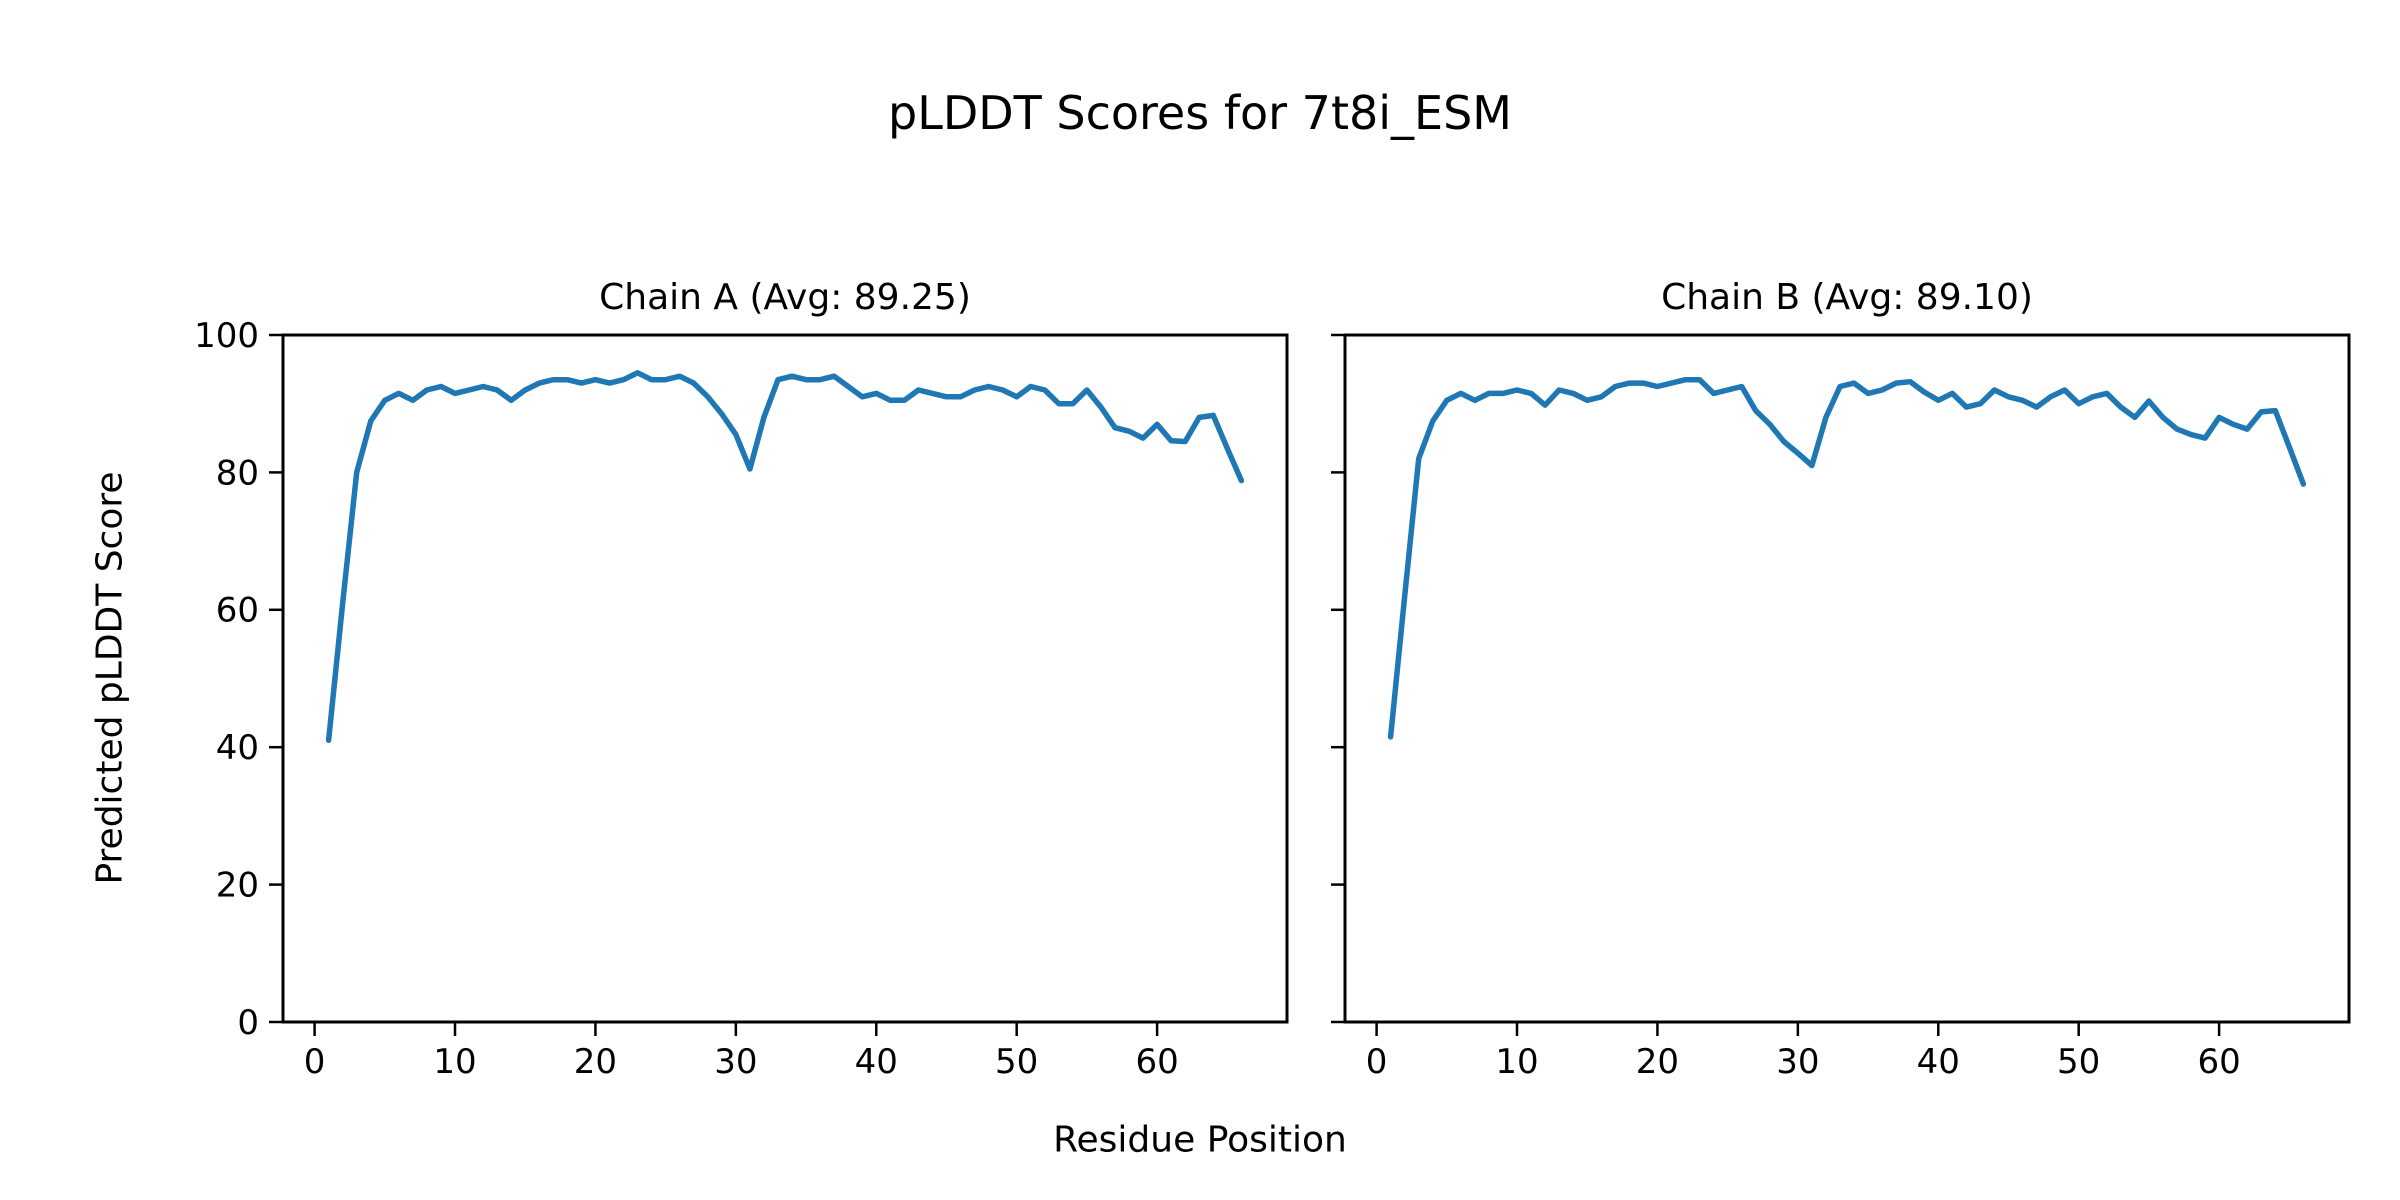  I want to click on y-tick-label: 40, so click(237, 748).